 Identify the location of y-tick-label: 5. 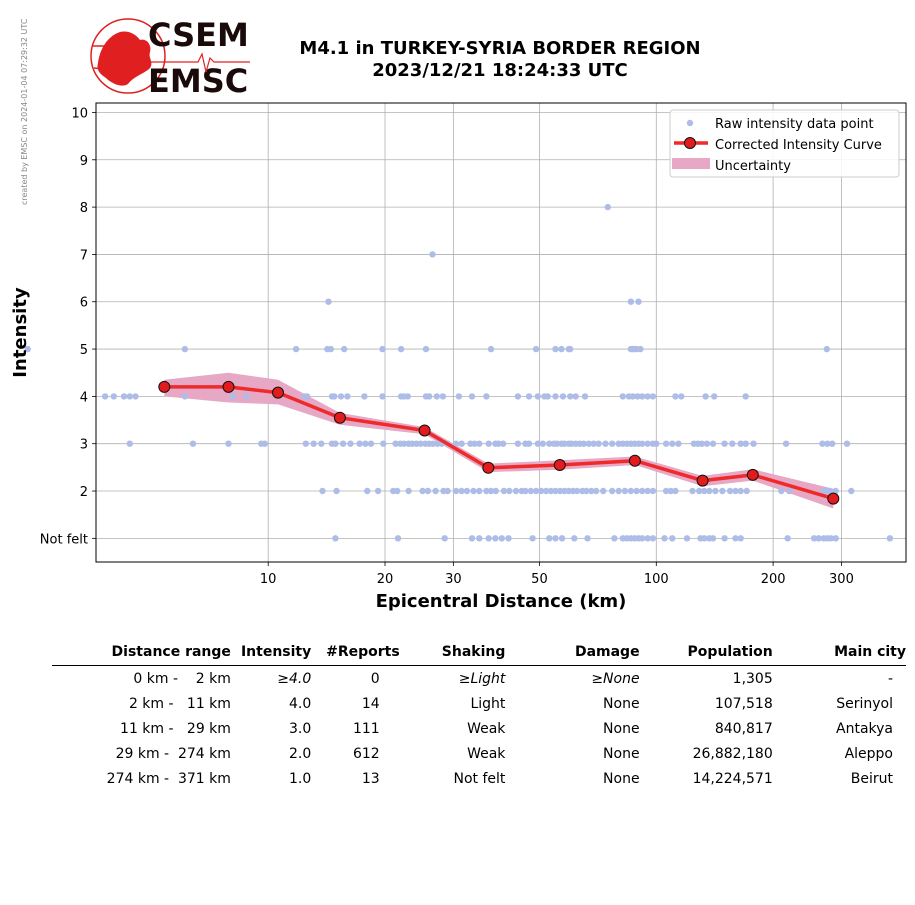
(84, 350).